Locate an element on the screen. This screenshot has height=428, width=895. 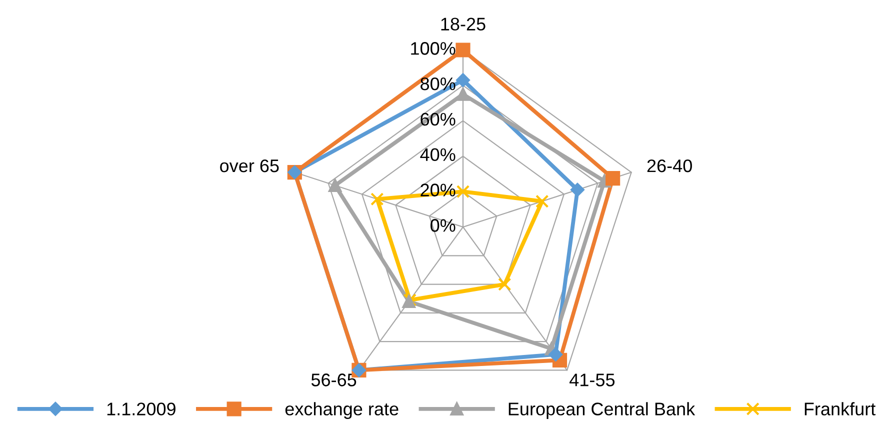
legend-label: exchange rate is located at coordinates (341, 410).